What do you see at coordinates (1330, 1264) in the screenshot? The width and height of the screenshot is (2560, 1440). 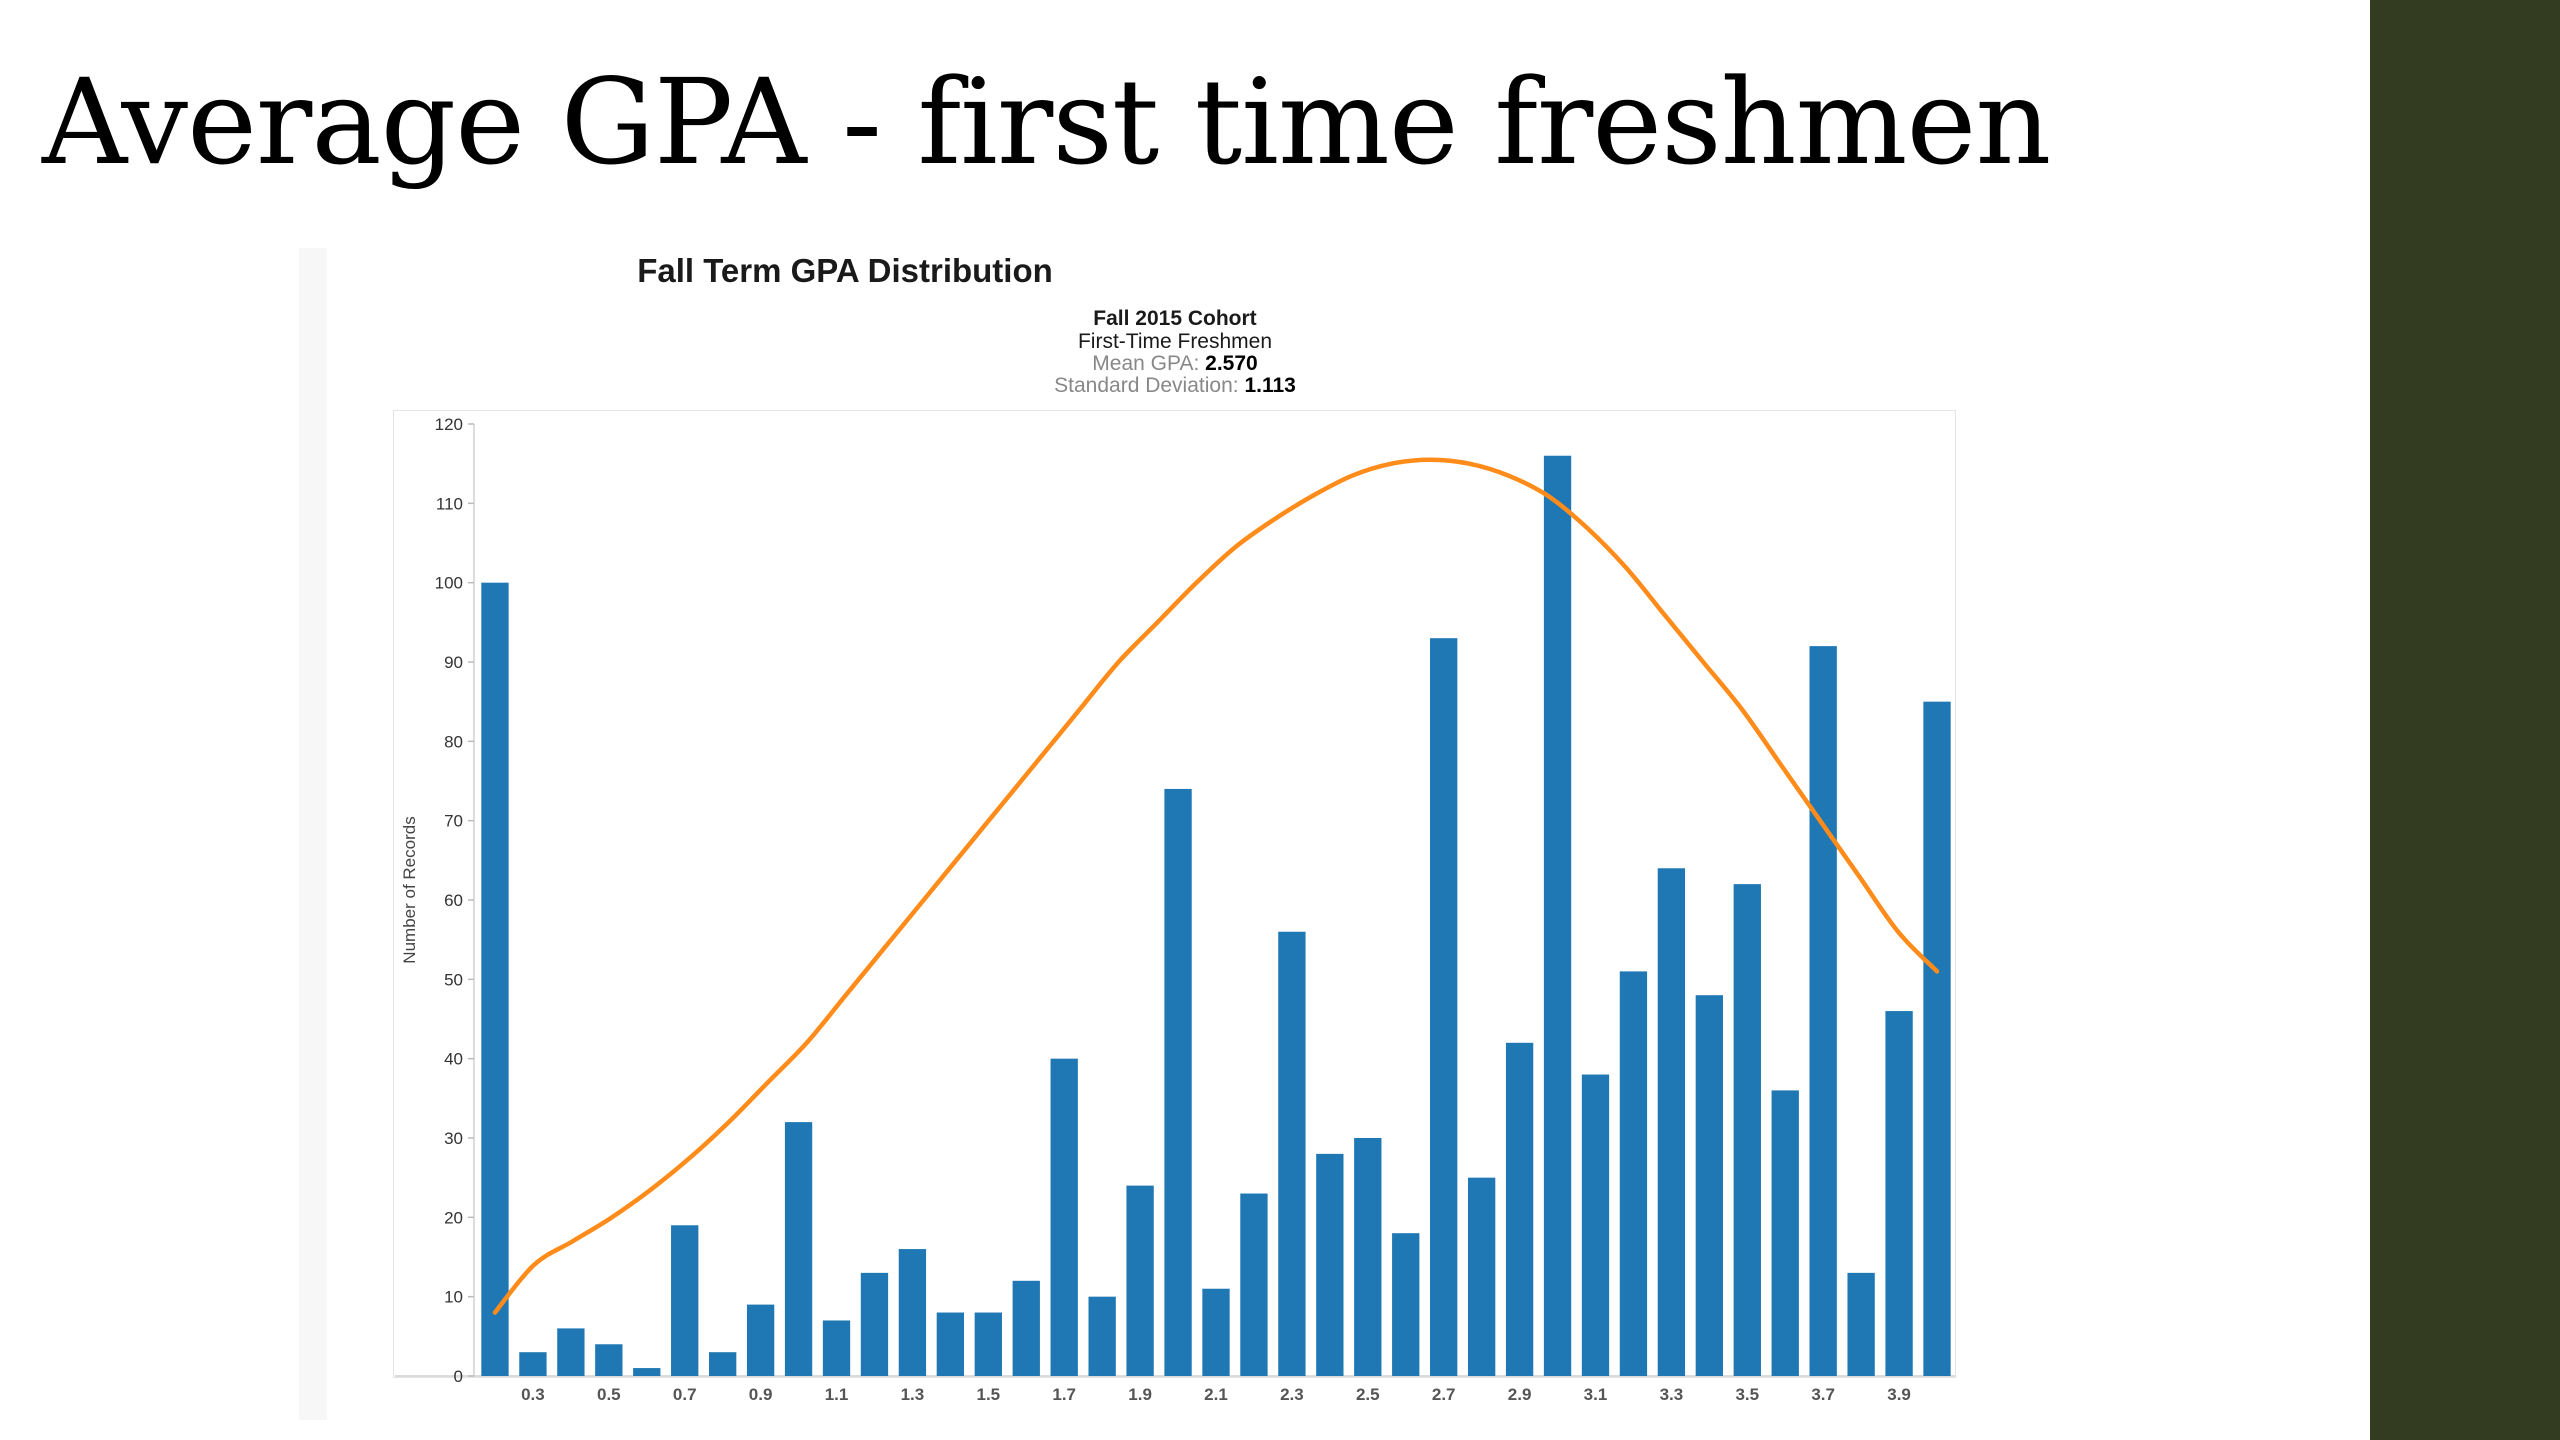 I see `bar-2.4` at bounding box center [1330, 1264].